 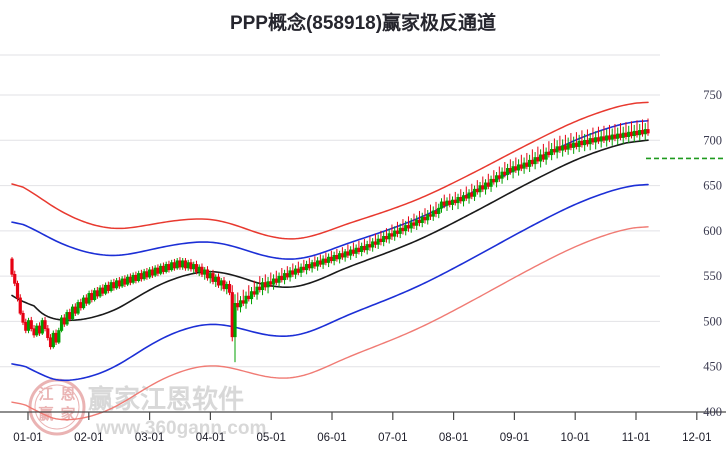 What do you see at coordinates (180, 428) in the screenshot?
I see `svg-text: www.360gann.com` at bounding box center [180, 428].